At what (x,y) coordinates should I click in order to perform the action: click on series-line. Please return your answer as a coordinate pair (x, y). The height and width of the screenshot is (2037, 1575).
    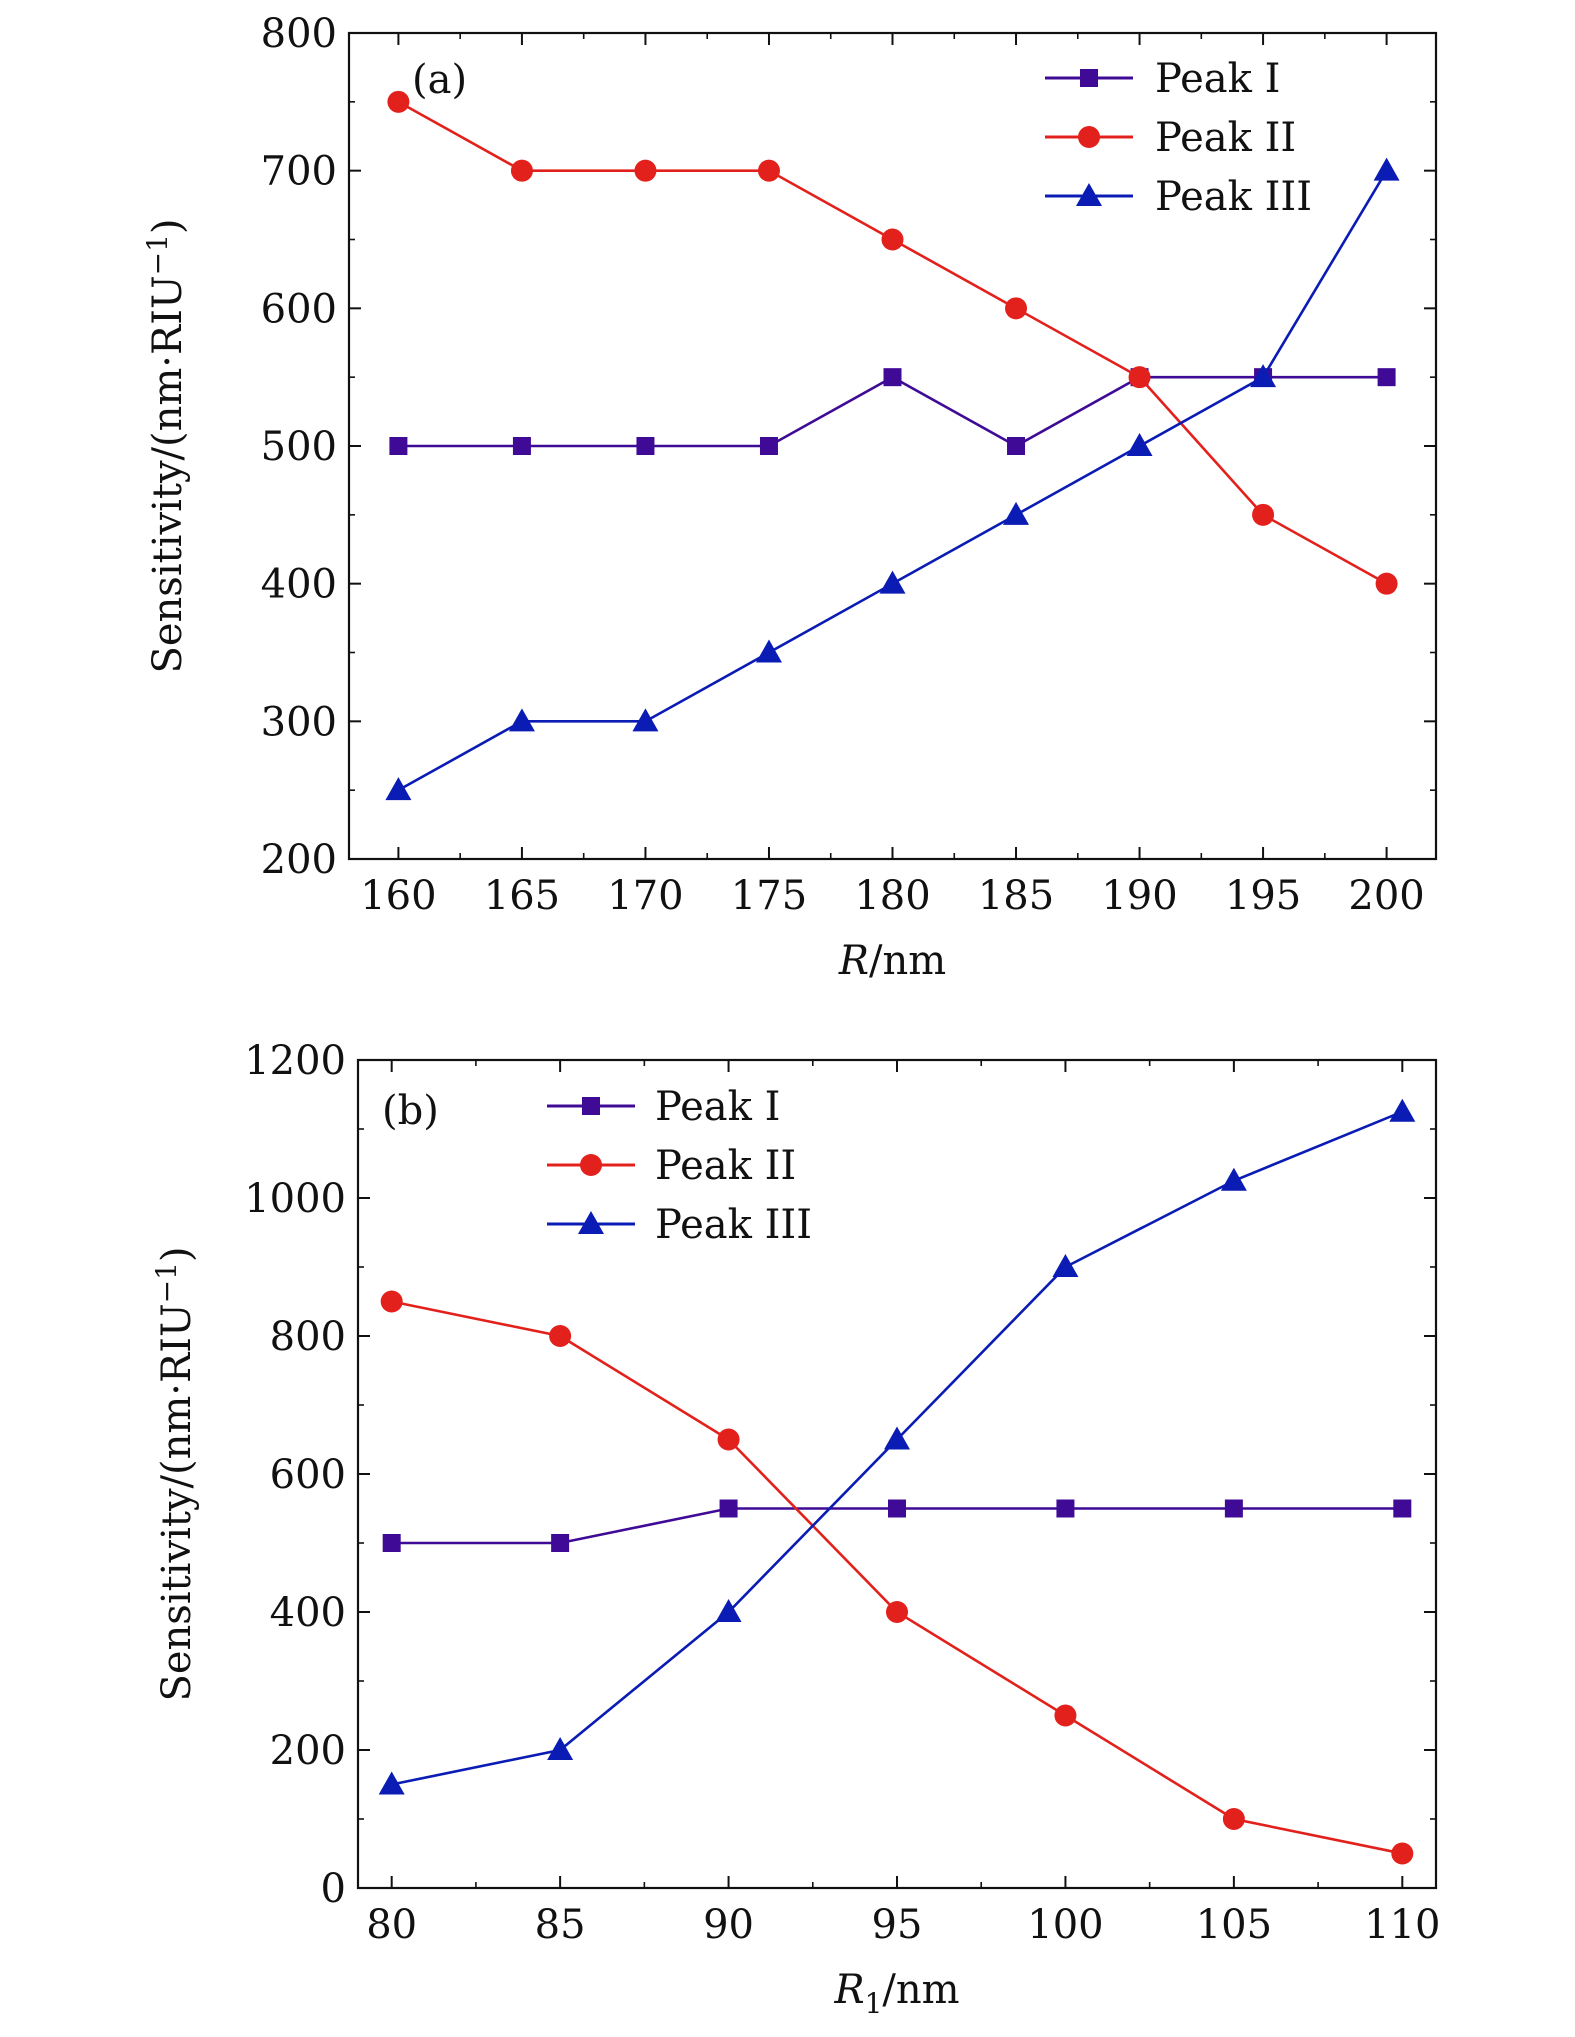
    Looking at the image, I should click on (892, 411).